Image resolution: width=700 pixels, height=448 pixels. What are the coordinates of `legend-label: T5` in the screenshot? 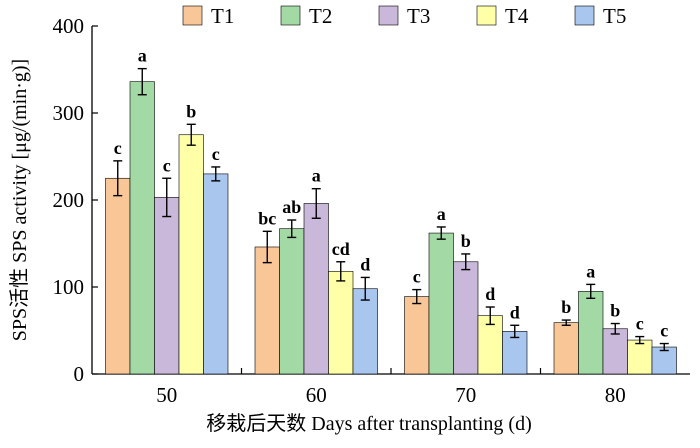 It's located at (614, 16).